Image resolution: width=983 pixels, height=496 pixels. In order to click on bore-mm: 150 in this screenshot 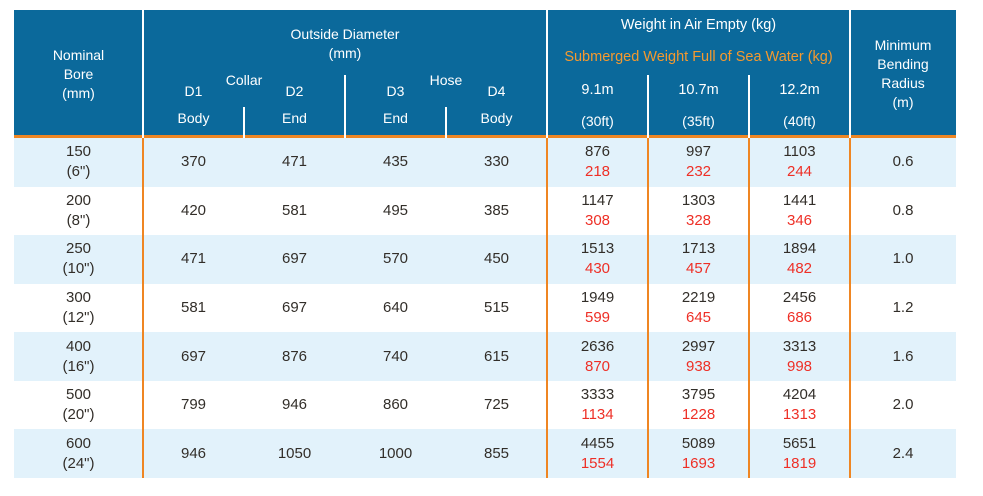, I will do `click(78, 152)`.